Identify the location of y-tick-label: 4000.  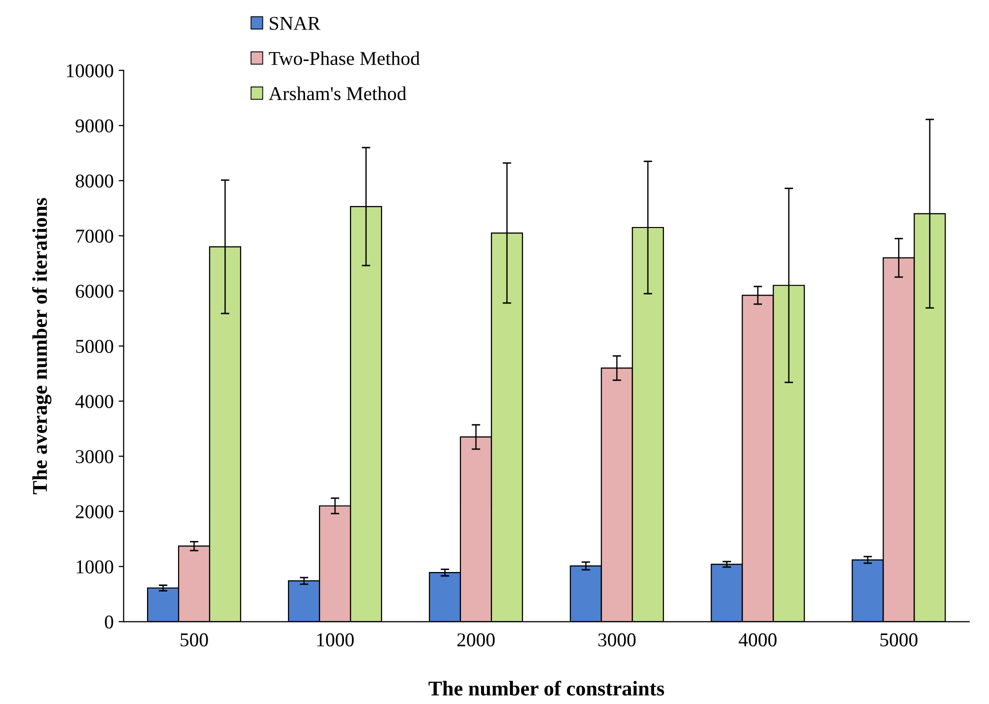
(94, 401).